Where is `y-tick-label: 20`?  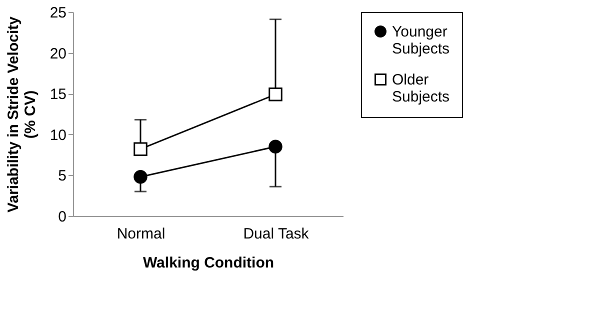
y-tick-label: 20 is located at coordinates (58, 53).